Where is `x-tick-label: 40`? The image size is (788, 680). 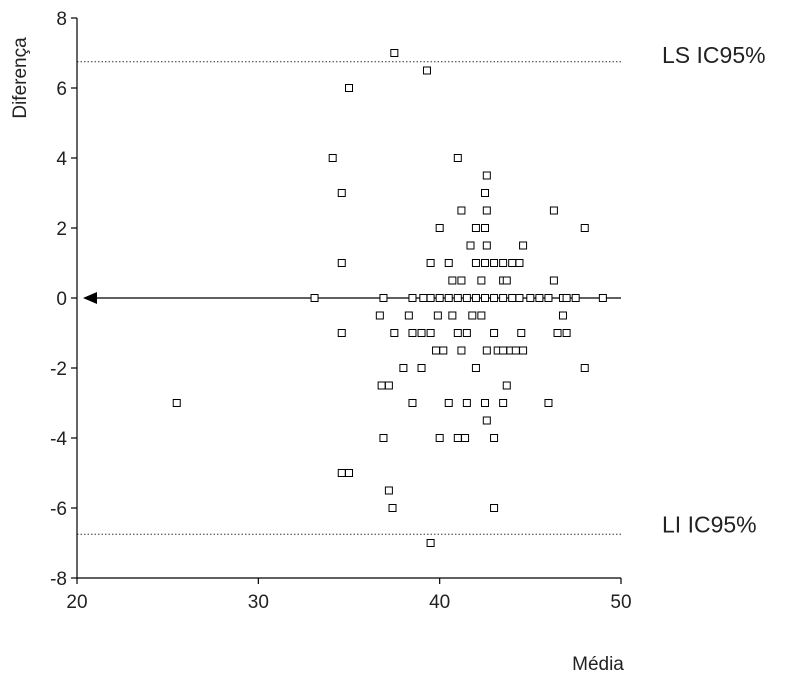
x-tick-label: 40 is located at coordinates (439, 602).